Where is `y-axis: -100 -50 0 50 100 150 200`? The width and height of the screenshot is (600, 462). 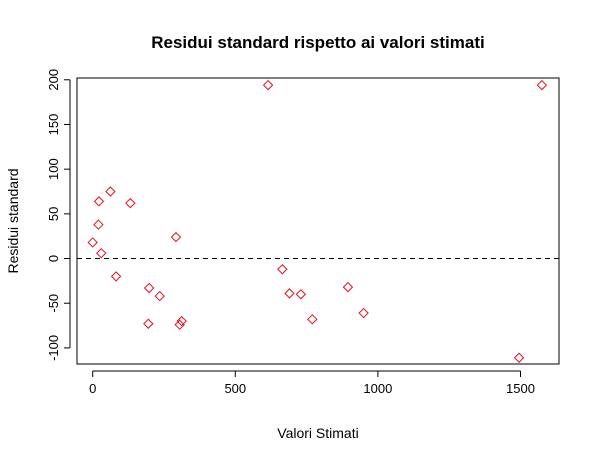
y-axis: -100 -50 0 50 100 150 200 is located at coordinates (58, 215).